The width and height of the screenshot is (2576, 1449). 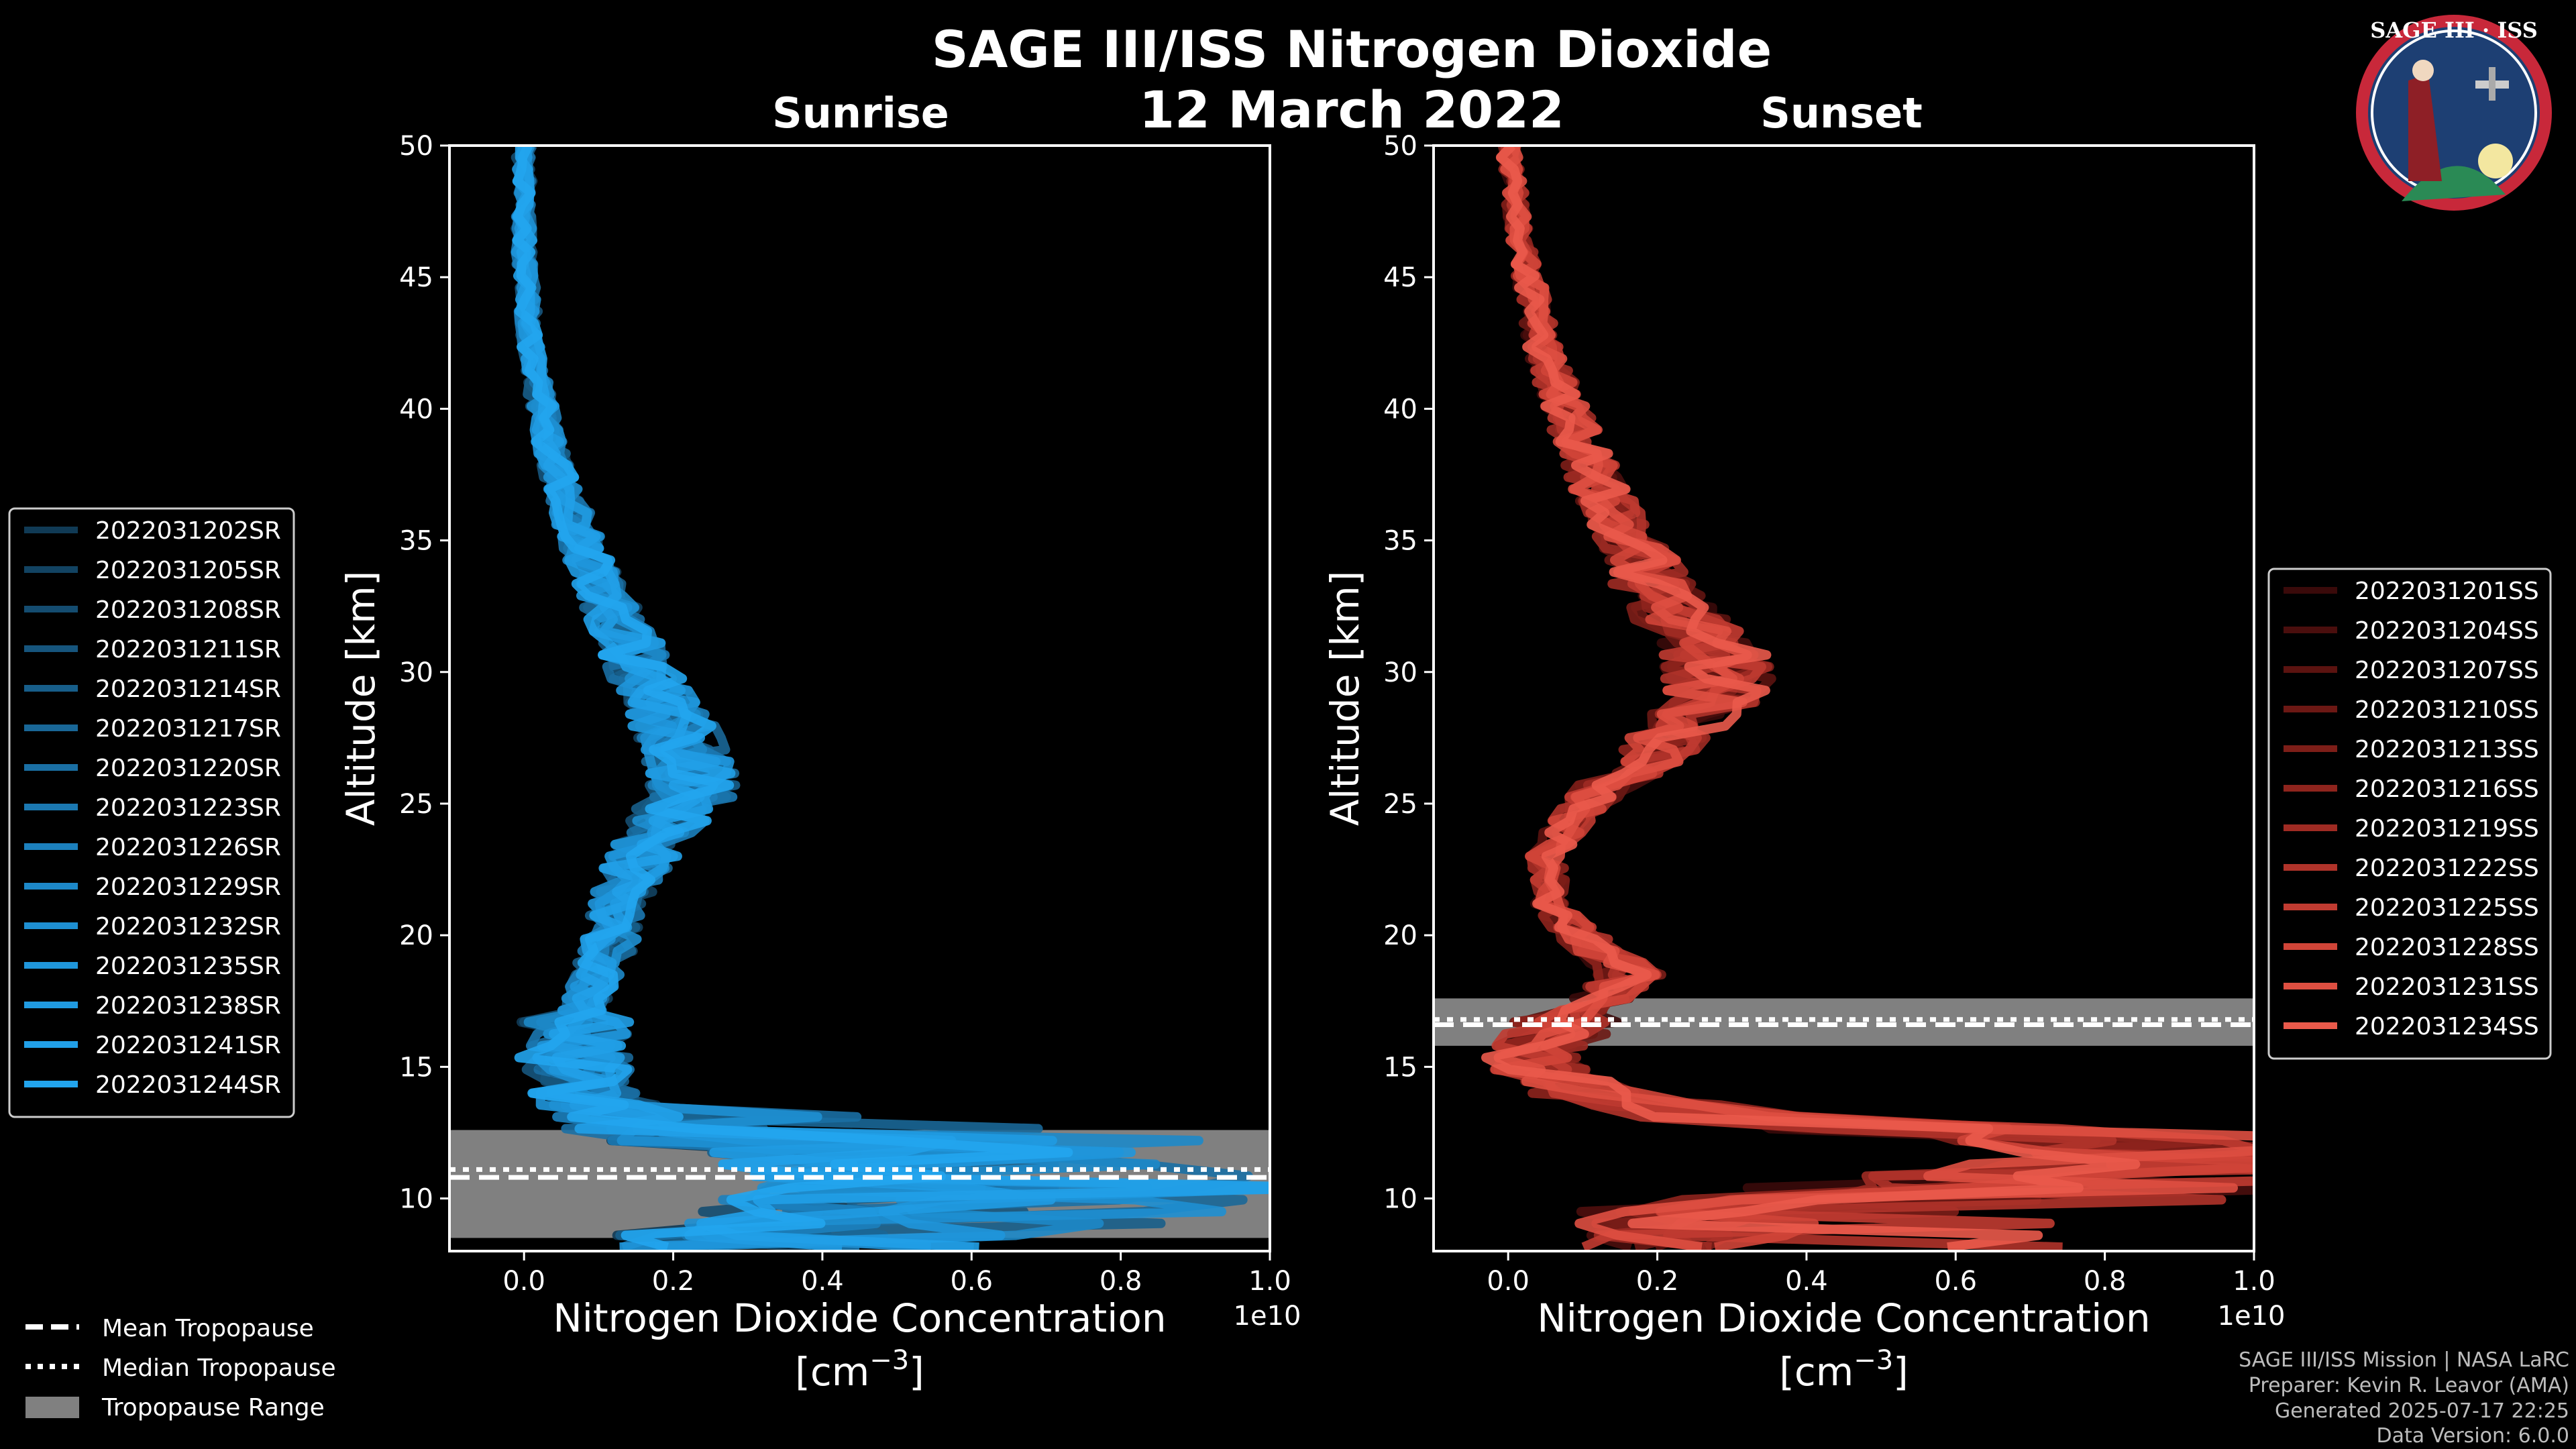 I want to click on figure-date: 12 March 2022, so click(x=1351, y=110).